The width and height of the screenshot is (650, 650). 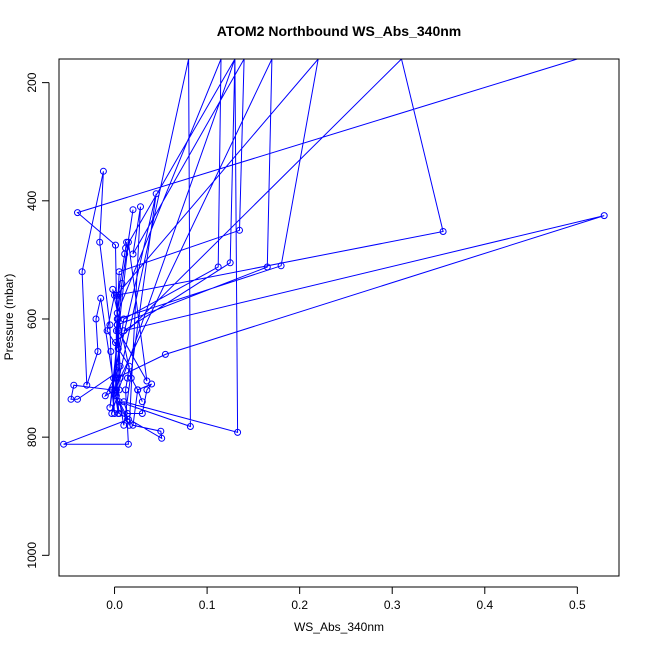 I want to click on y-axis-label: Pressure (mbar), so click(x=9, y=317).